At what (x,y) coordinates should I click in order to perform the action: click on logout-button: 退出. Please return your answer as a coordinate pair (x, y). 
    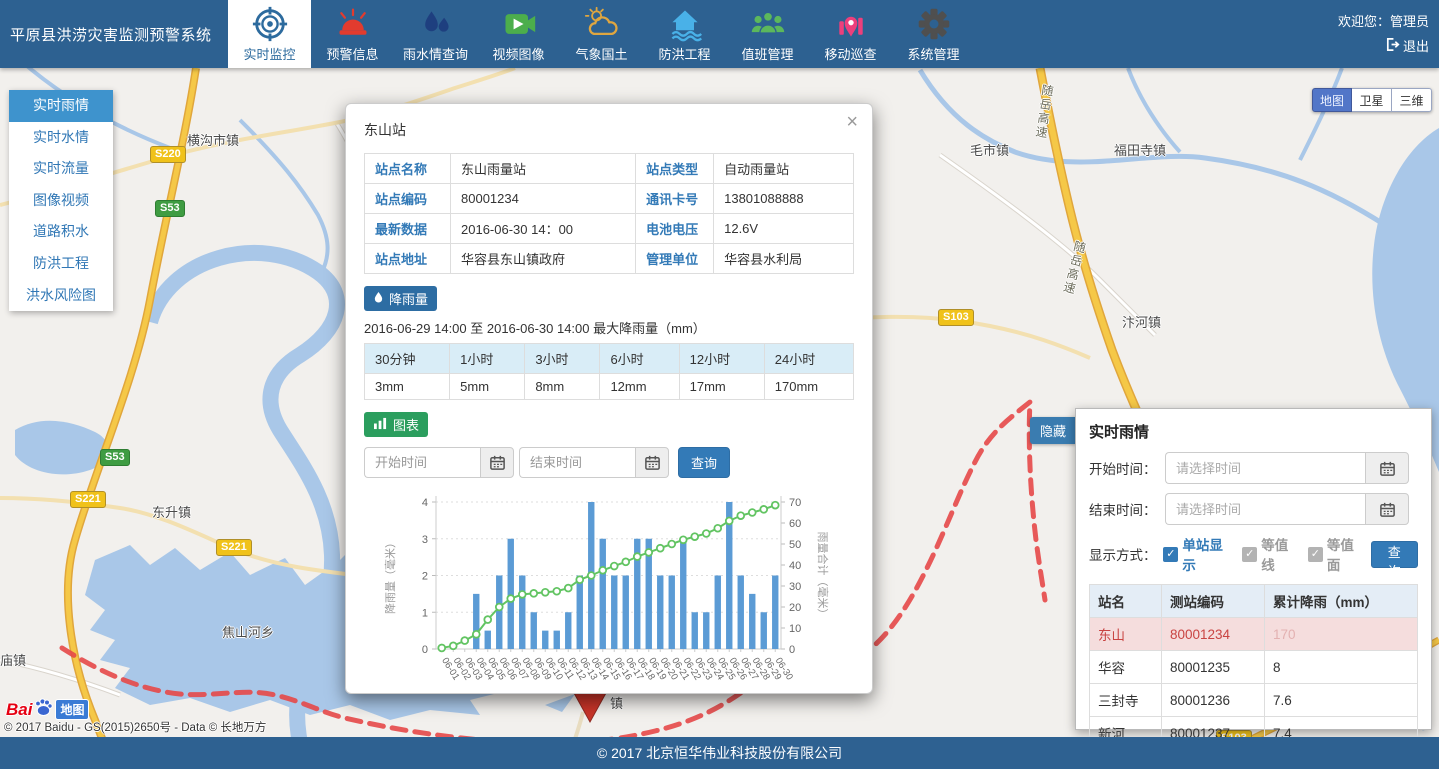
    Looking at the image, I should click on (1383, 45).